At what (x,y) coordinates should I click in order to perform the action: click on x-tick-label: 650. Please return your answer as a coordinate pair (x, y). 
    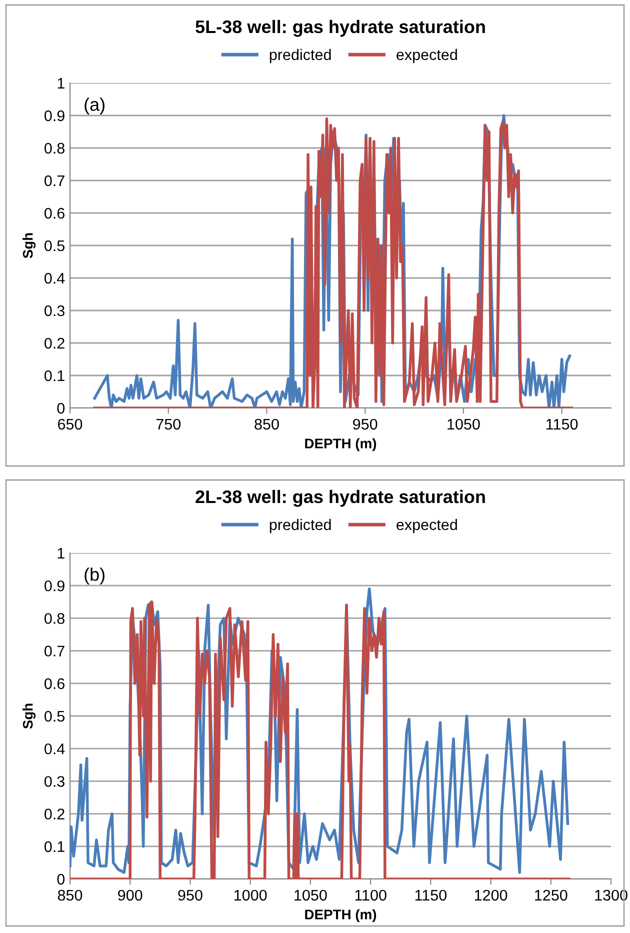
    Looking at the image, I should click on (70, 424).